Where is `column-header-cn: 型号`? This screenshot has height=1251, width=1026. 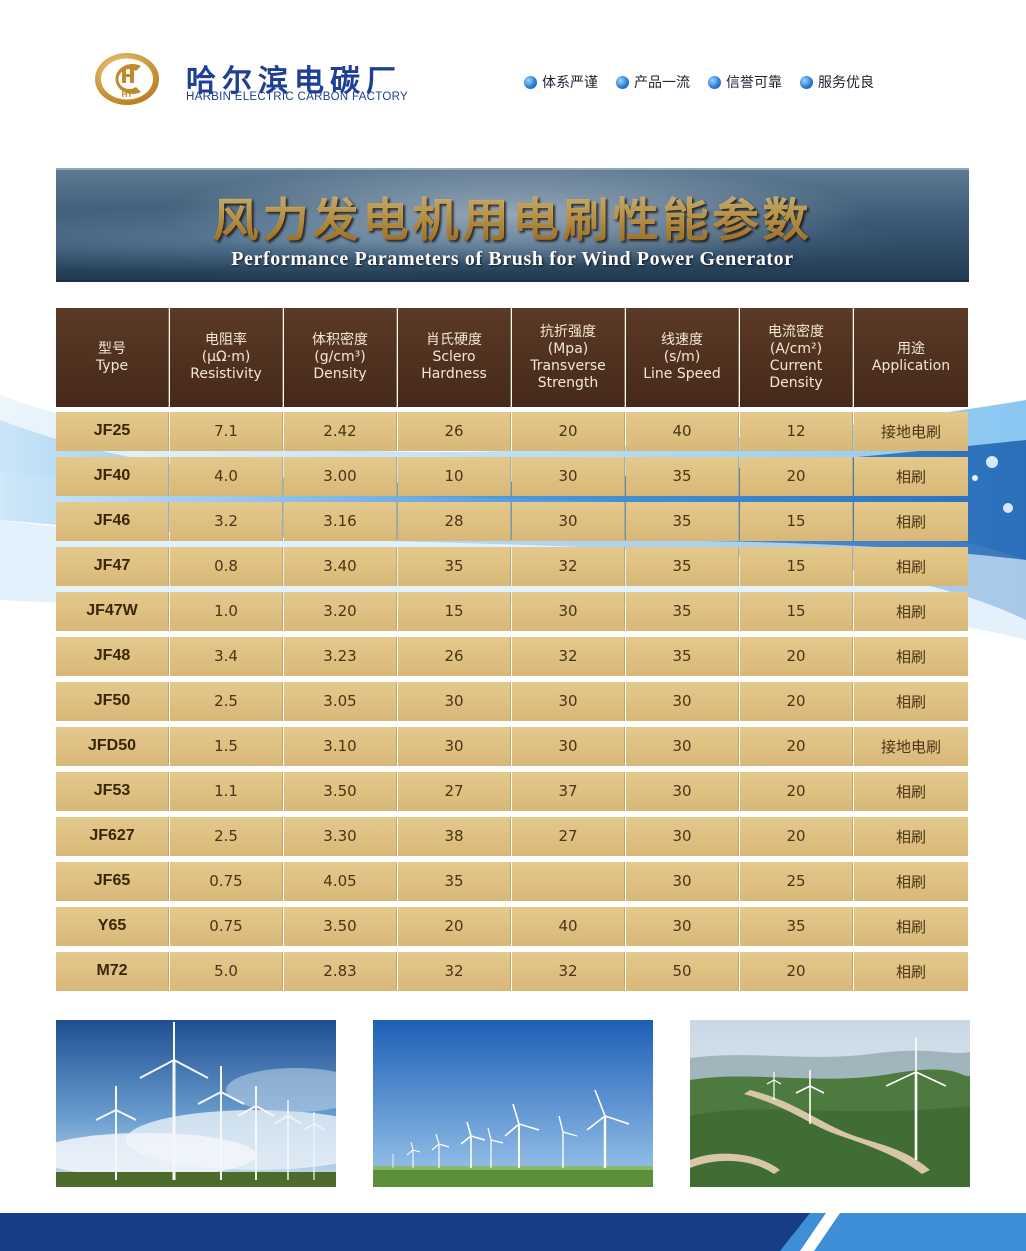 column-header-cn: 型号 is located at coordinates (112, 348).